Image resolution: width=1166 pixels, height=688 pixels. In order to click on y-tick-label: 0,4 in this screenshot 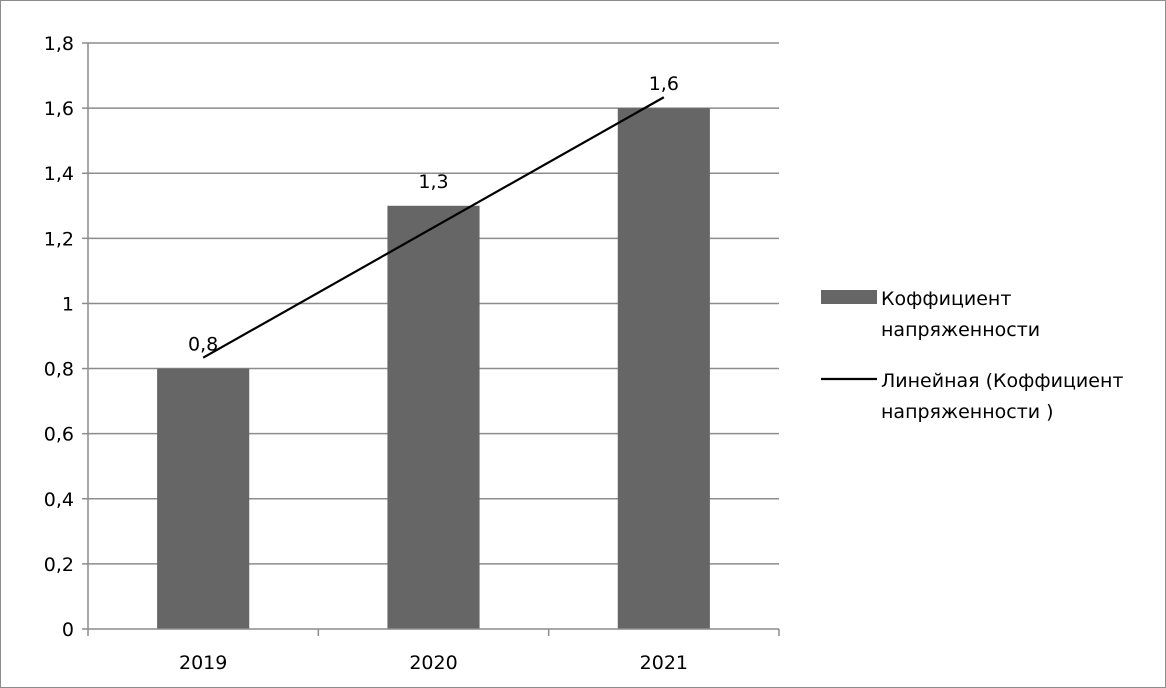, I will do `click(59, 500)`.